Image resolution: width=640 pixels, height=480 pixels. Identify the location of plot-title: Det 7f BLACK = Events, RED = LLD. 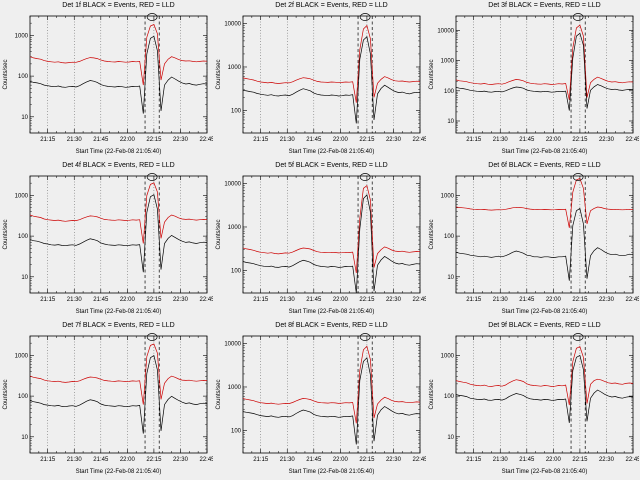
(118, 325).